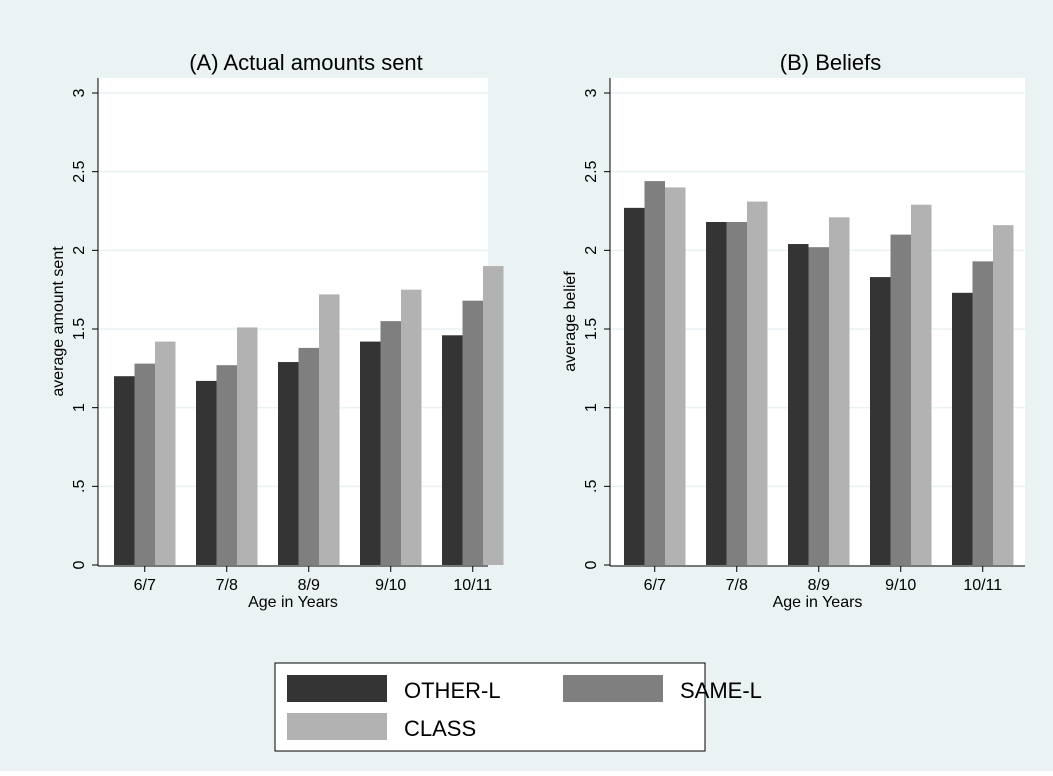  Describe the element at coordinates (452, 690) in the screenshot. I see `legend-label-other-l: OTHER-L` at that location.